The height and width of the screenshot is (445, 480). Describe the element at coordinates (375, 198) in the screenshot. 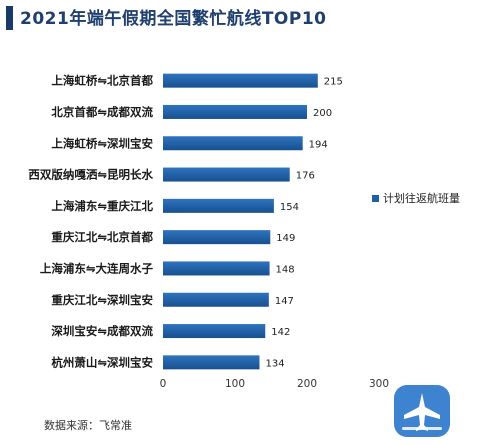

I see `legend-swatch` at that location.